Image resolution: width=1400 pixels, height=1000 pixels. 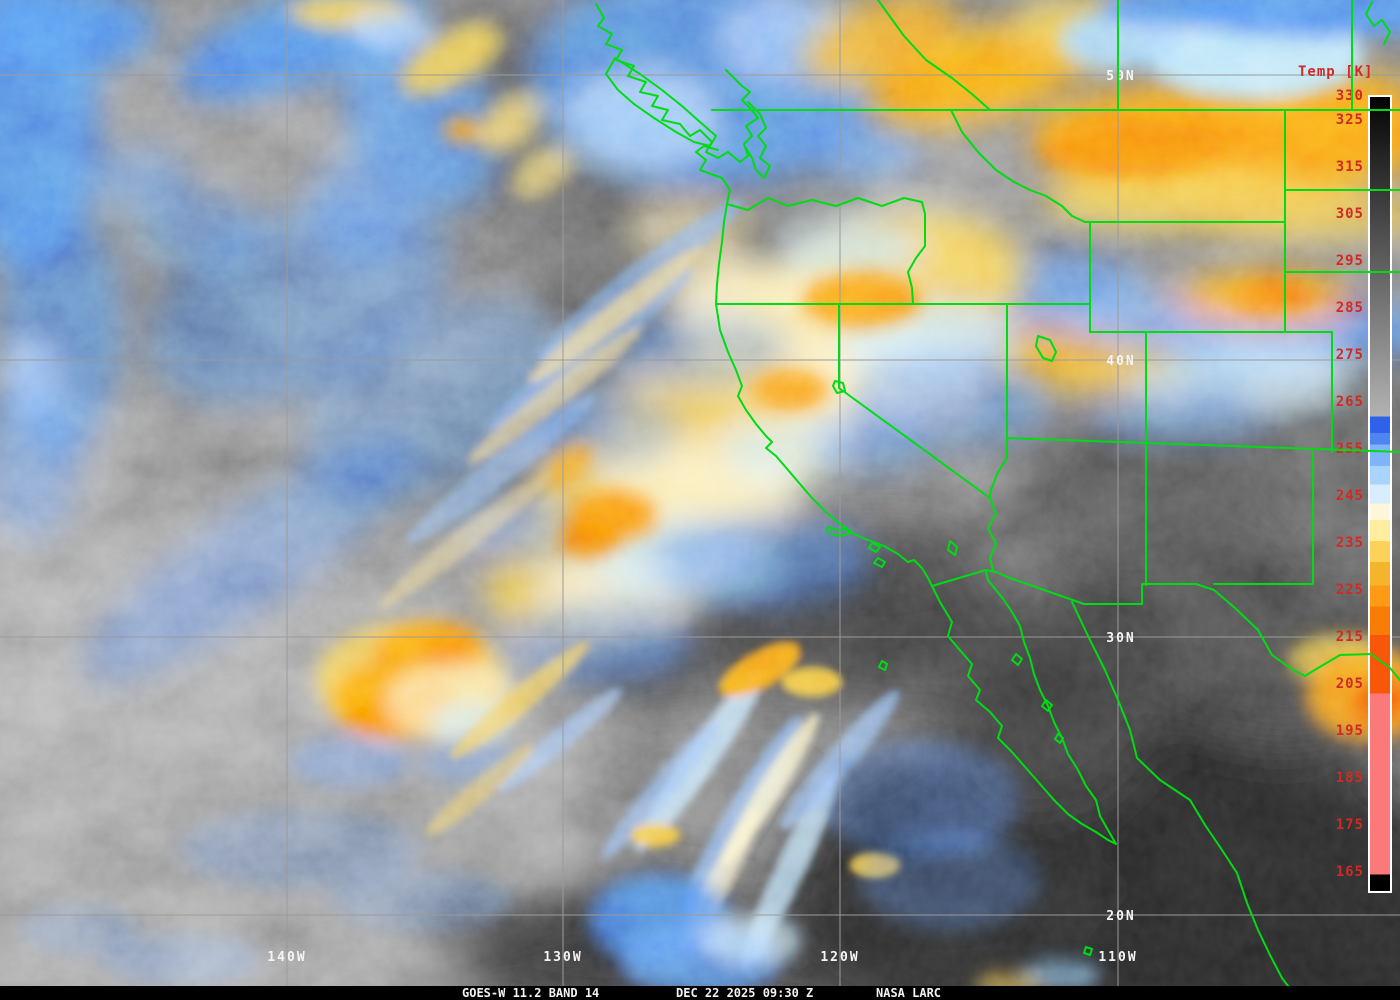 I want to click on colorbar-tick: 325, so click(x=1349, y=119).